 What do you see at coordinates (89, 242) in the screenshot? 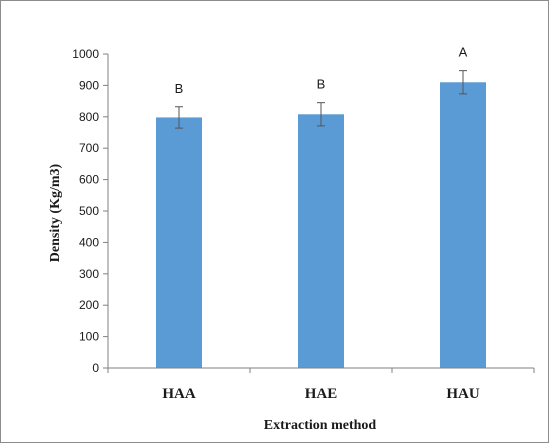
I see `y-tick-label: 400` at bounding box center [89, 242].